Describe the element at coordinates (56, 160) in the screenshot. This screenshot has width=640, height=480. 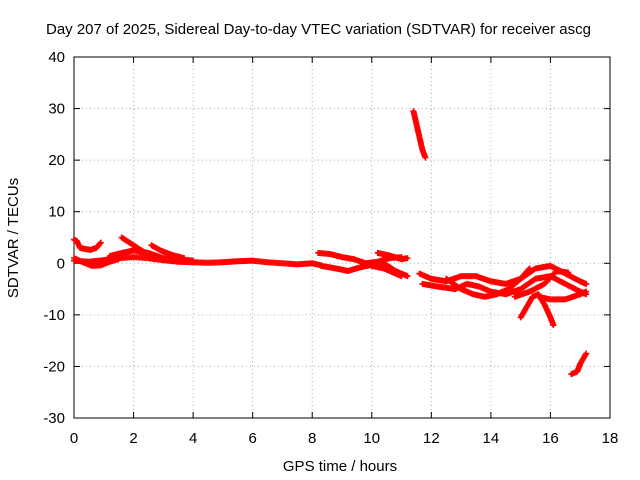
I see `y-tick-label: 20` at that location.